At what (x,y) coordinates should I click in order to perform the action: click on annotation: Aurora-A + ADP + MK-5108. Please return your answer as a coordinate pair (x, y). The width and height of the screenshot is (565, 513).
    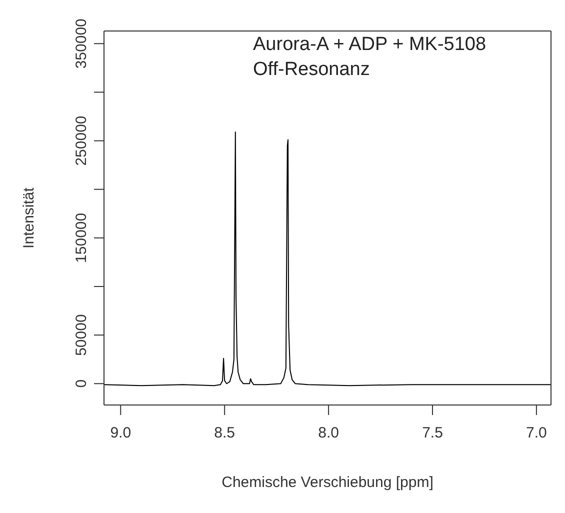
    Looking at the image, I should click on (369, 45).